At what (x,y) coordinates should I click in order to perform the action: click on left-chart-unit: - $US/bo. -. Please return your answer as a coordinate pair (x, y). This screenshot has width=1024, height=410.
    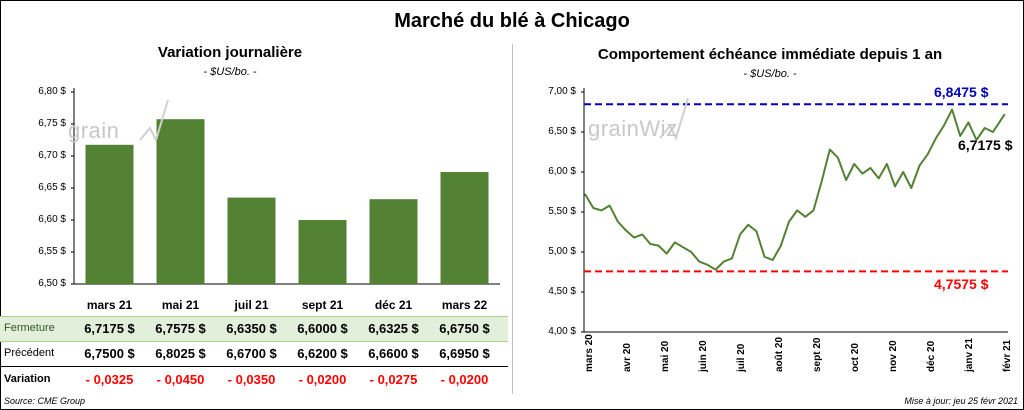
    Looking at the image, I should click on (230, 72).